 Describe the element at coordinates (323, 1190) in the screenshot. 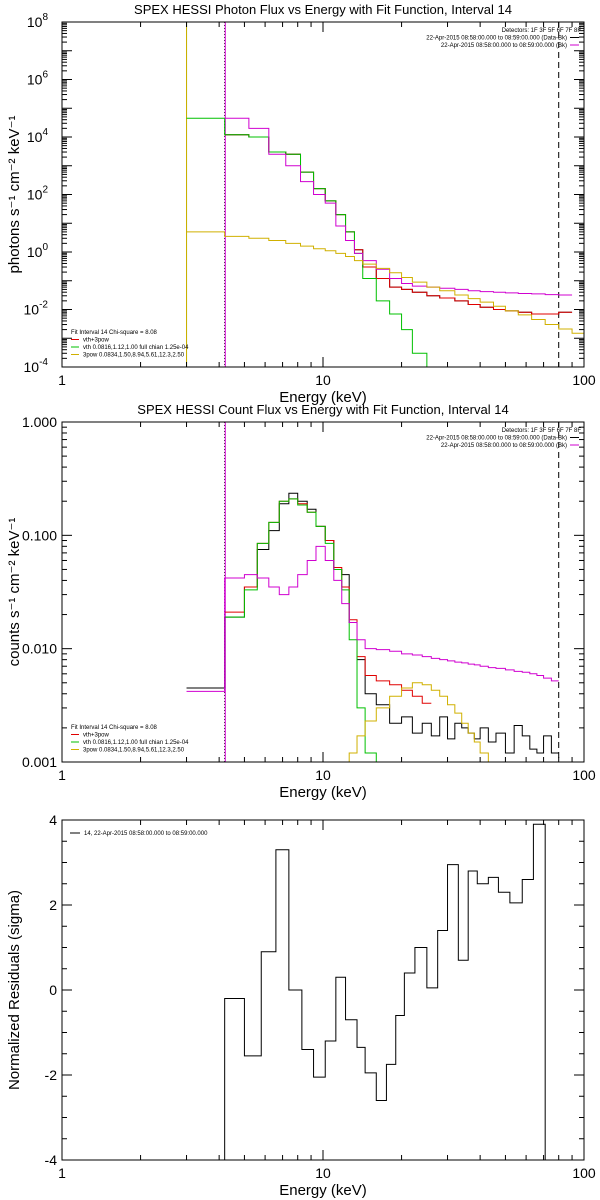

I see `residuals-x-axis-label: Energy (keV)` at that location.